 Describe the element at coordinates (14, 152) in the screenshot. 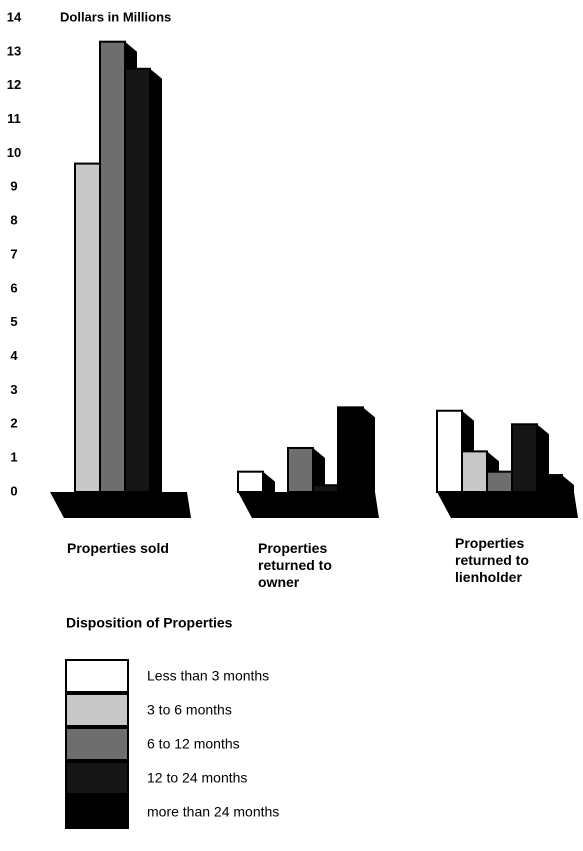

I see `y-tick-label: 10` at that location.